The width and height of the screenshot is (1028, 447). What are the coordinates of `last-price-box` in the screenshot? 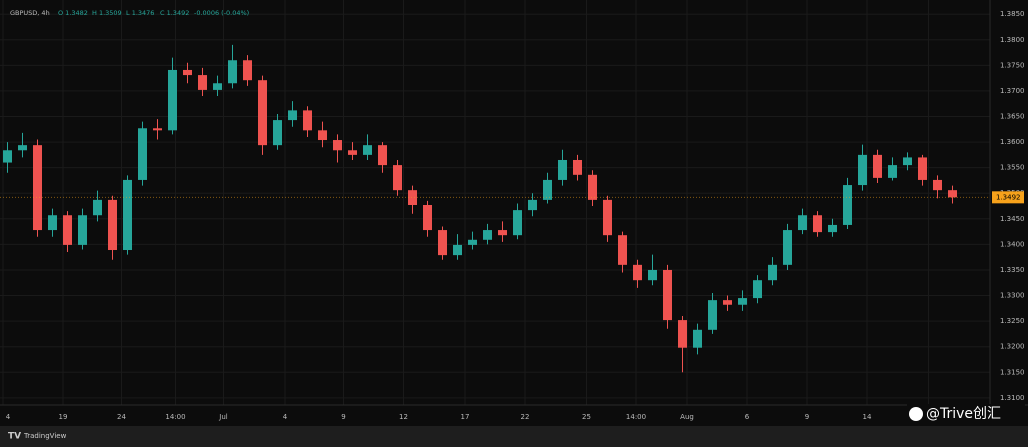 It's located at (1008, 197).